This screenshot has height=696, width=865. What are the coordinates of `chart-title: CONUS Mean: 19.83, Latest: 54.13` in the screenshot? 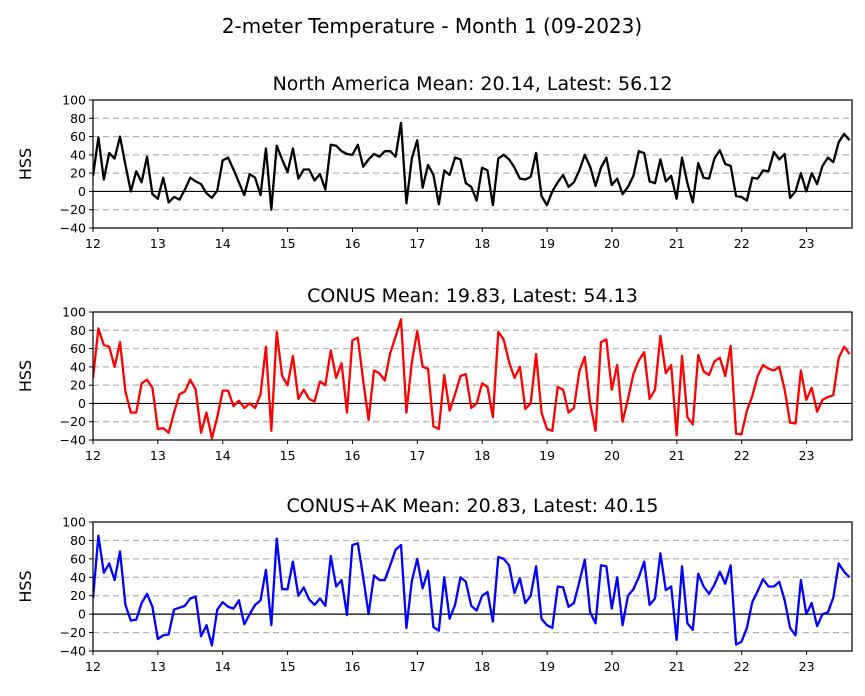 It's located at (472, 296).